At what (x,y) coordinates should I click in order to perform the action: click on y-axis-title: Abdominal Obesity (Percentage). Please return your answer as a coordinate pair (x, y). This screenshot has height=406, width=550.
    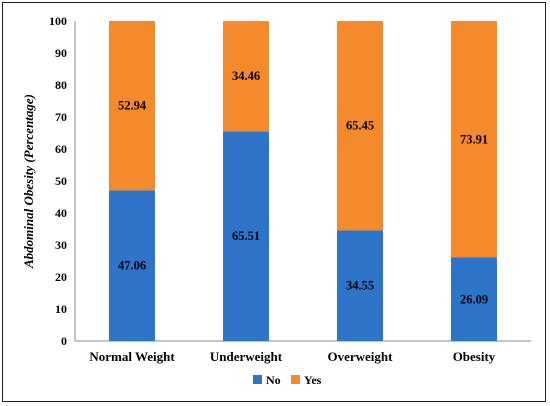
    Looking at the image, I should click on (28, 181).